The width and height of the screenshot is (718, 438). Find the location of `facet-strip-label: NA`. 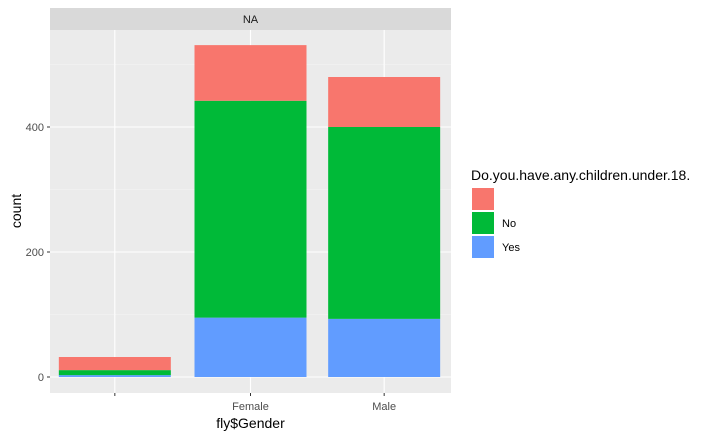

facet-strip-label: NA is located at coordinates (251, 20).